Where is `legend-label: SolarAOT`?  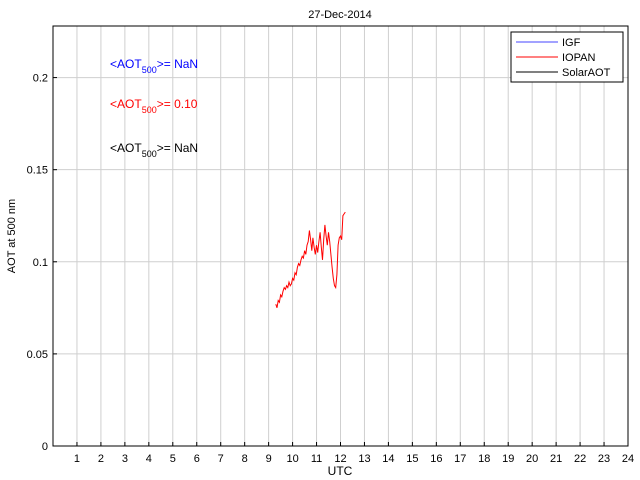 legend-label: SolarAOT is located at coordinates (586, 73).